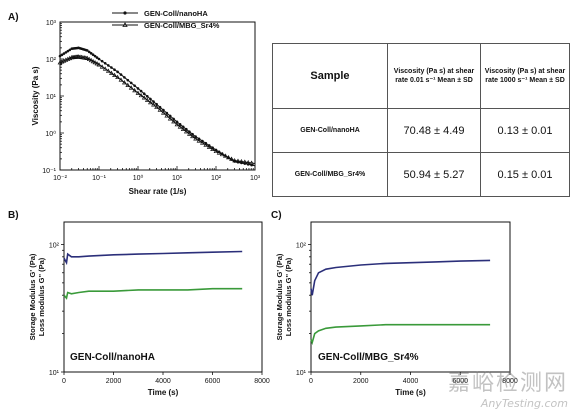 This screenshot has width=576, height=416. I want to click on table-cell: GEN-Coll/MBG_Sr4%, so click(330, 174).